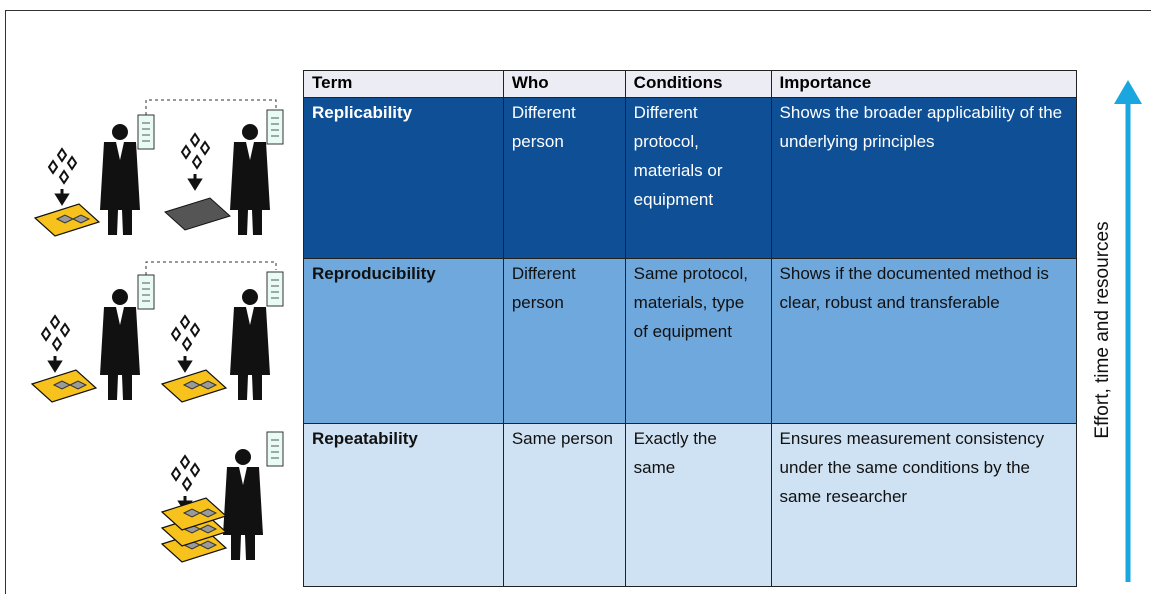  What do you see at coordinates (924, 84) in the screenshot?
I see `header-cell: Importance` at bounding box center [924, 84].